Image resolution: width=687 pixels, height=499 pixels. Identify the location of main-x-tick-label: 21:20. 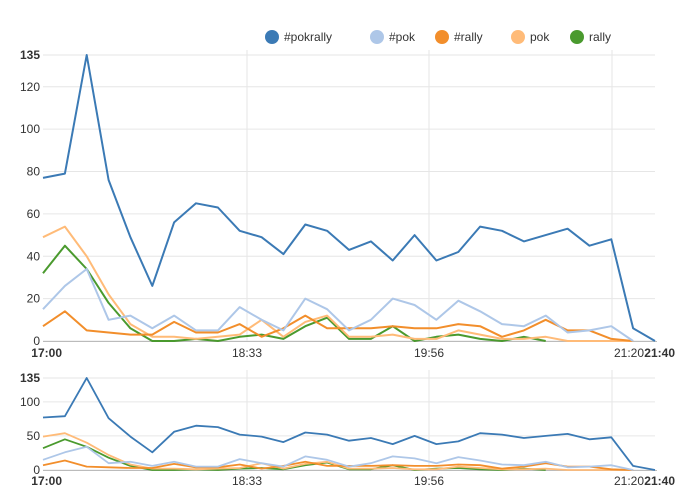
(629, 353).